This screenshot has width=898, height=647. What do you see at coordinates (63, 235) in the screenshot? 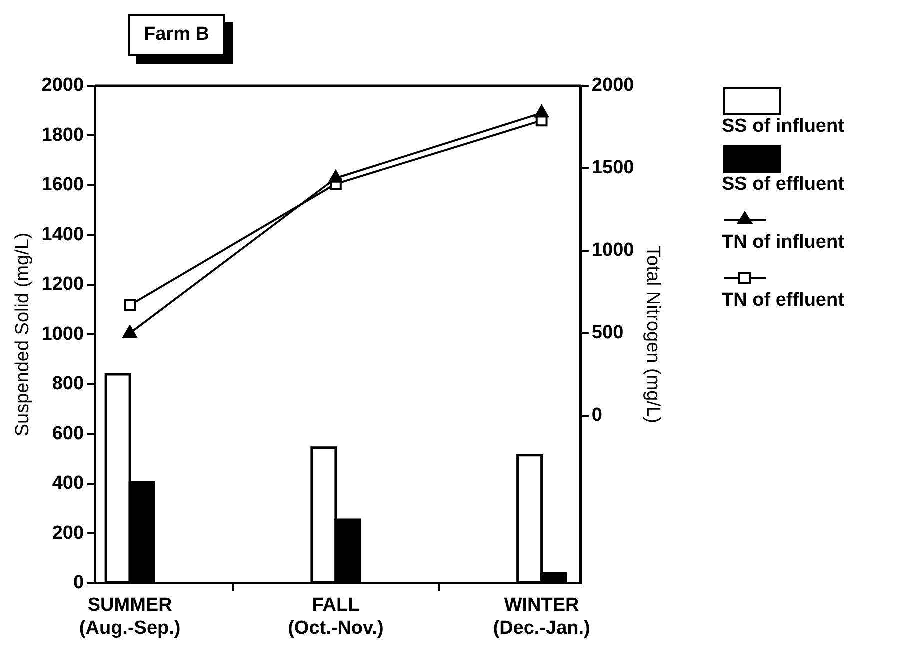
I see `y-tick-label: 1400` at bounding box center [63, 235].